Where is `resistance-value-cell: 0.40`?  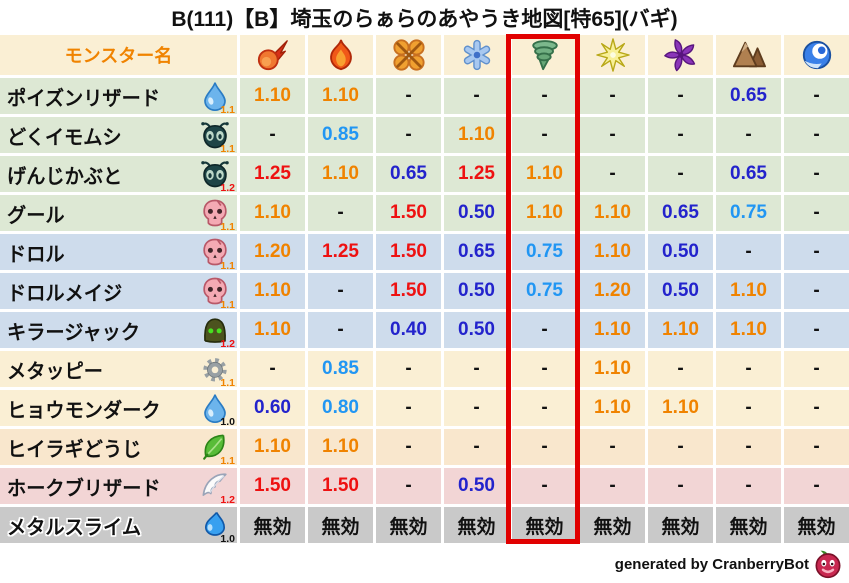 resistance-value-cell: 0.40 is located at coordinates (408, 330).